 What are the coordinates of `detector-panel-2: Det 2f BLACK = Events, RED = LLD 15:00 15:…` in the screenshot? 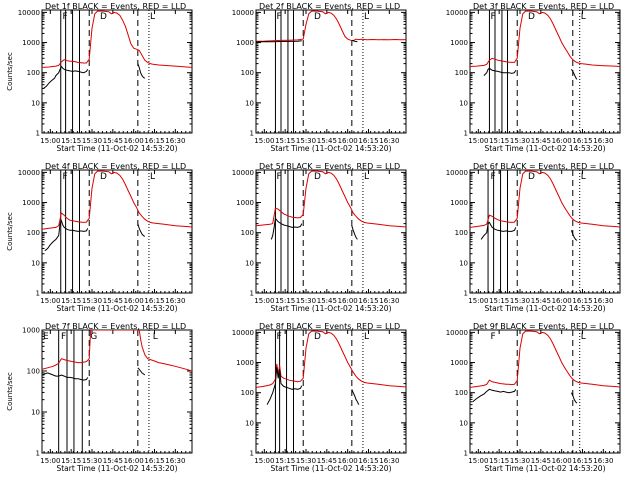 It's located at (319, 77).